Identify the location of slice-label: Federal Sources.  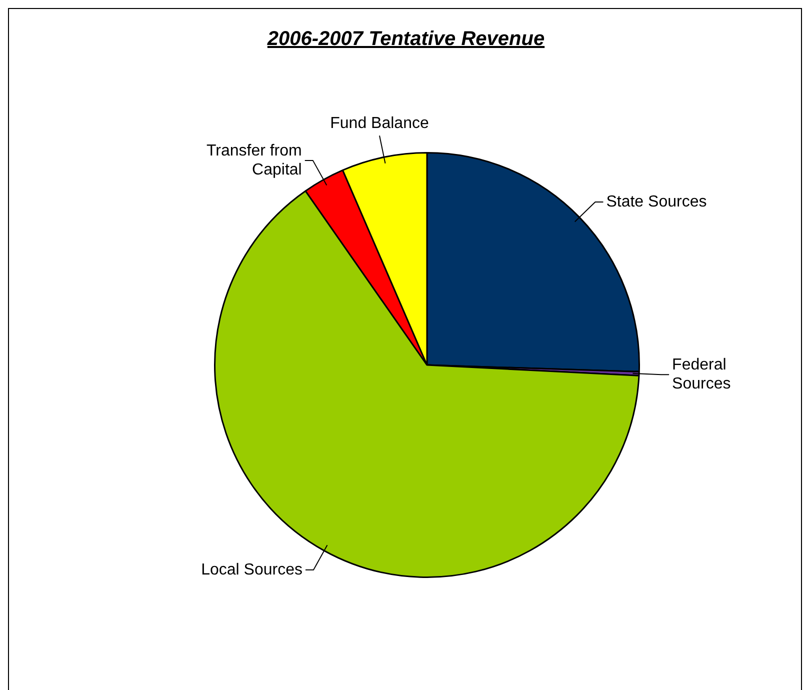
(701, 374).